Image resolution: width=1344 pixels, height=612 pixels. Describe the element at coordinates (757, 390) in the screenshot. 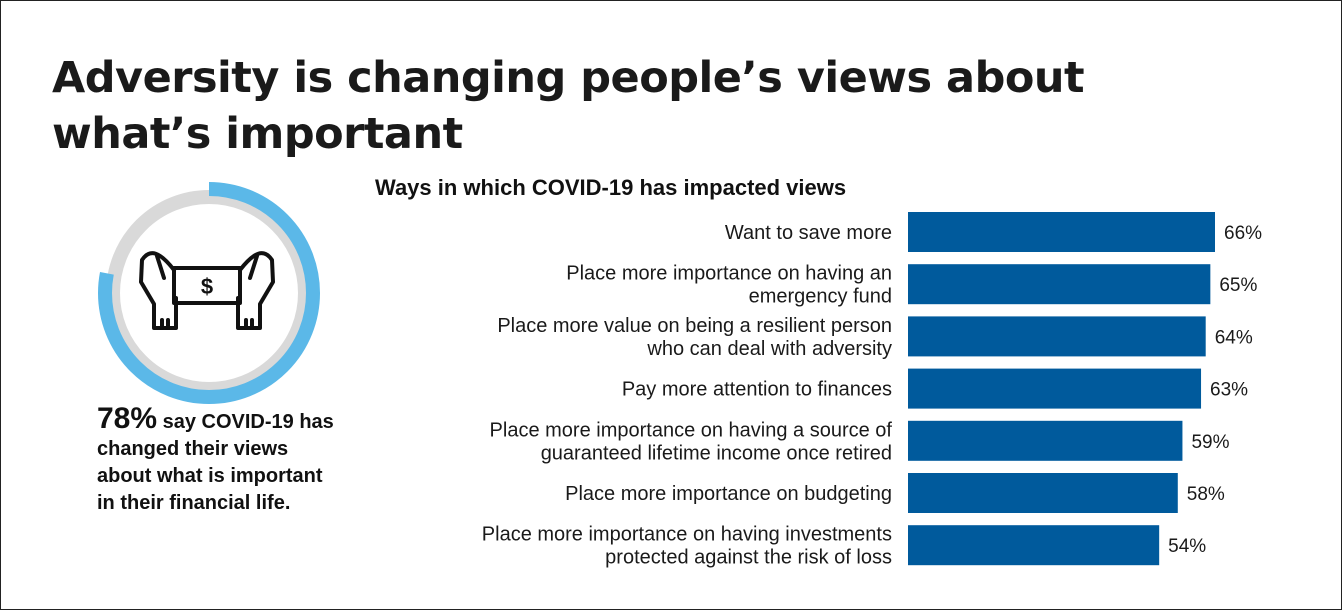

I see `category-label-4: Pay more attention to finances` at that location.